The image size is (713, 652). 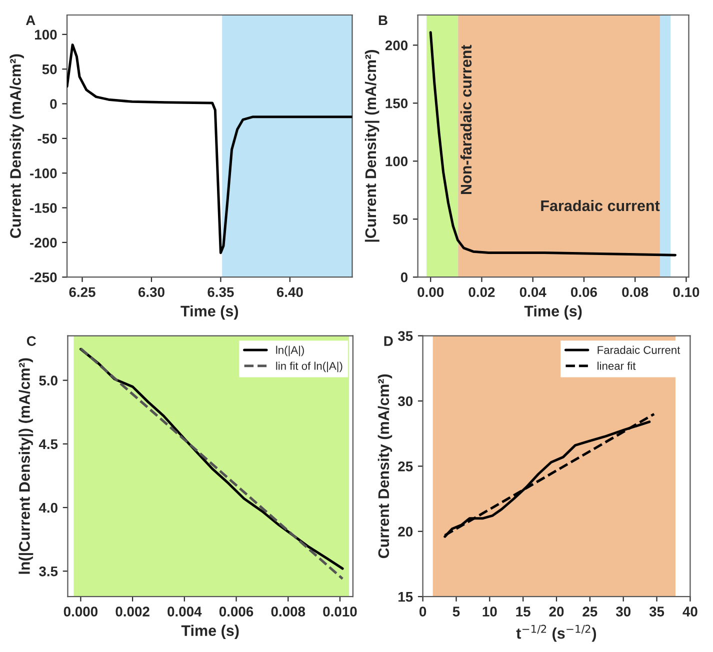 I want to click on y-tick-label: 20, so click(x=405, y=531).